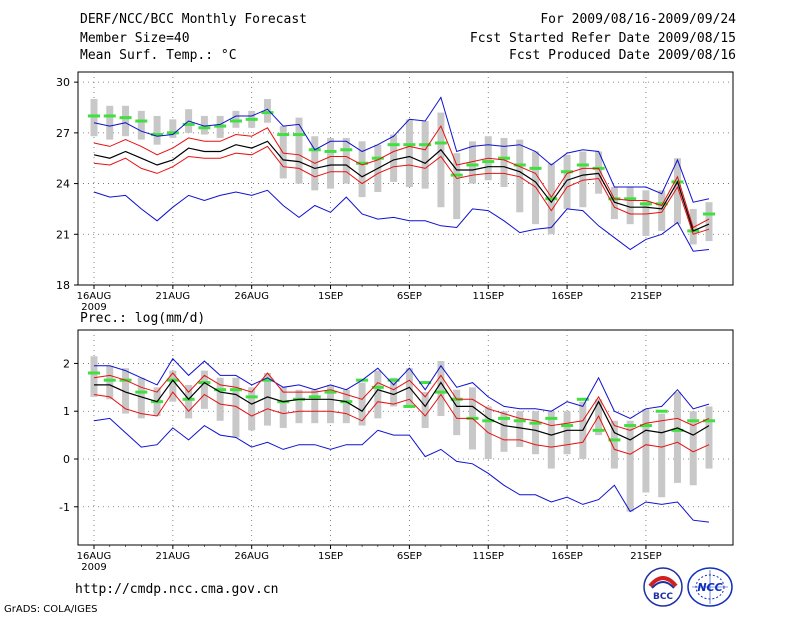  I want to click on panel1-ytick-label: 30, so click(63, 82).